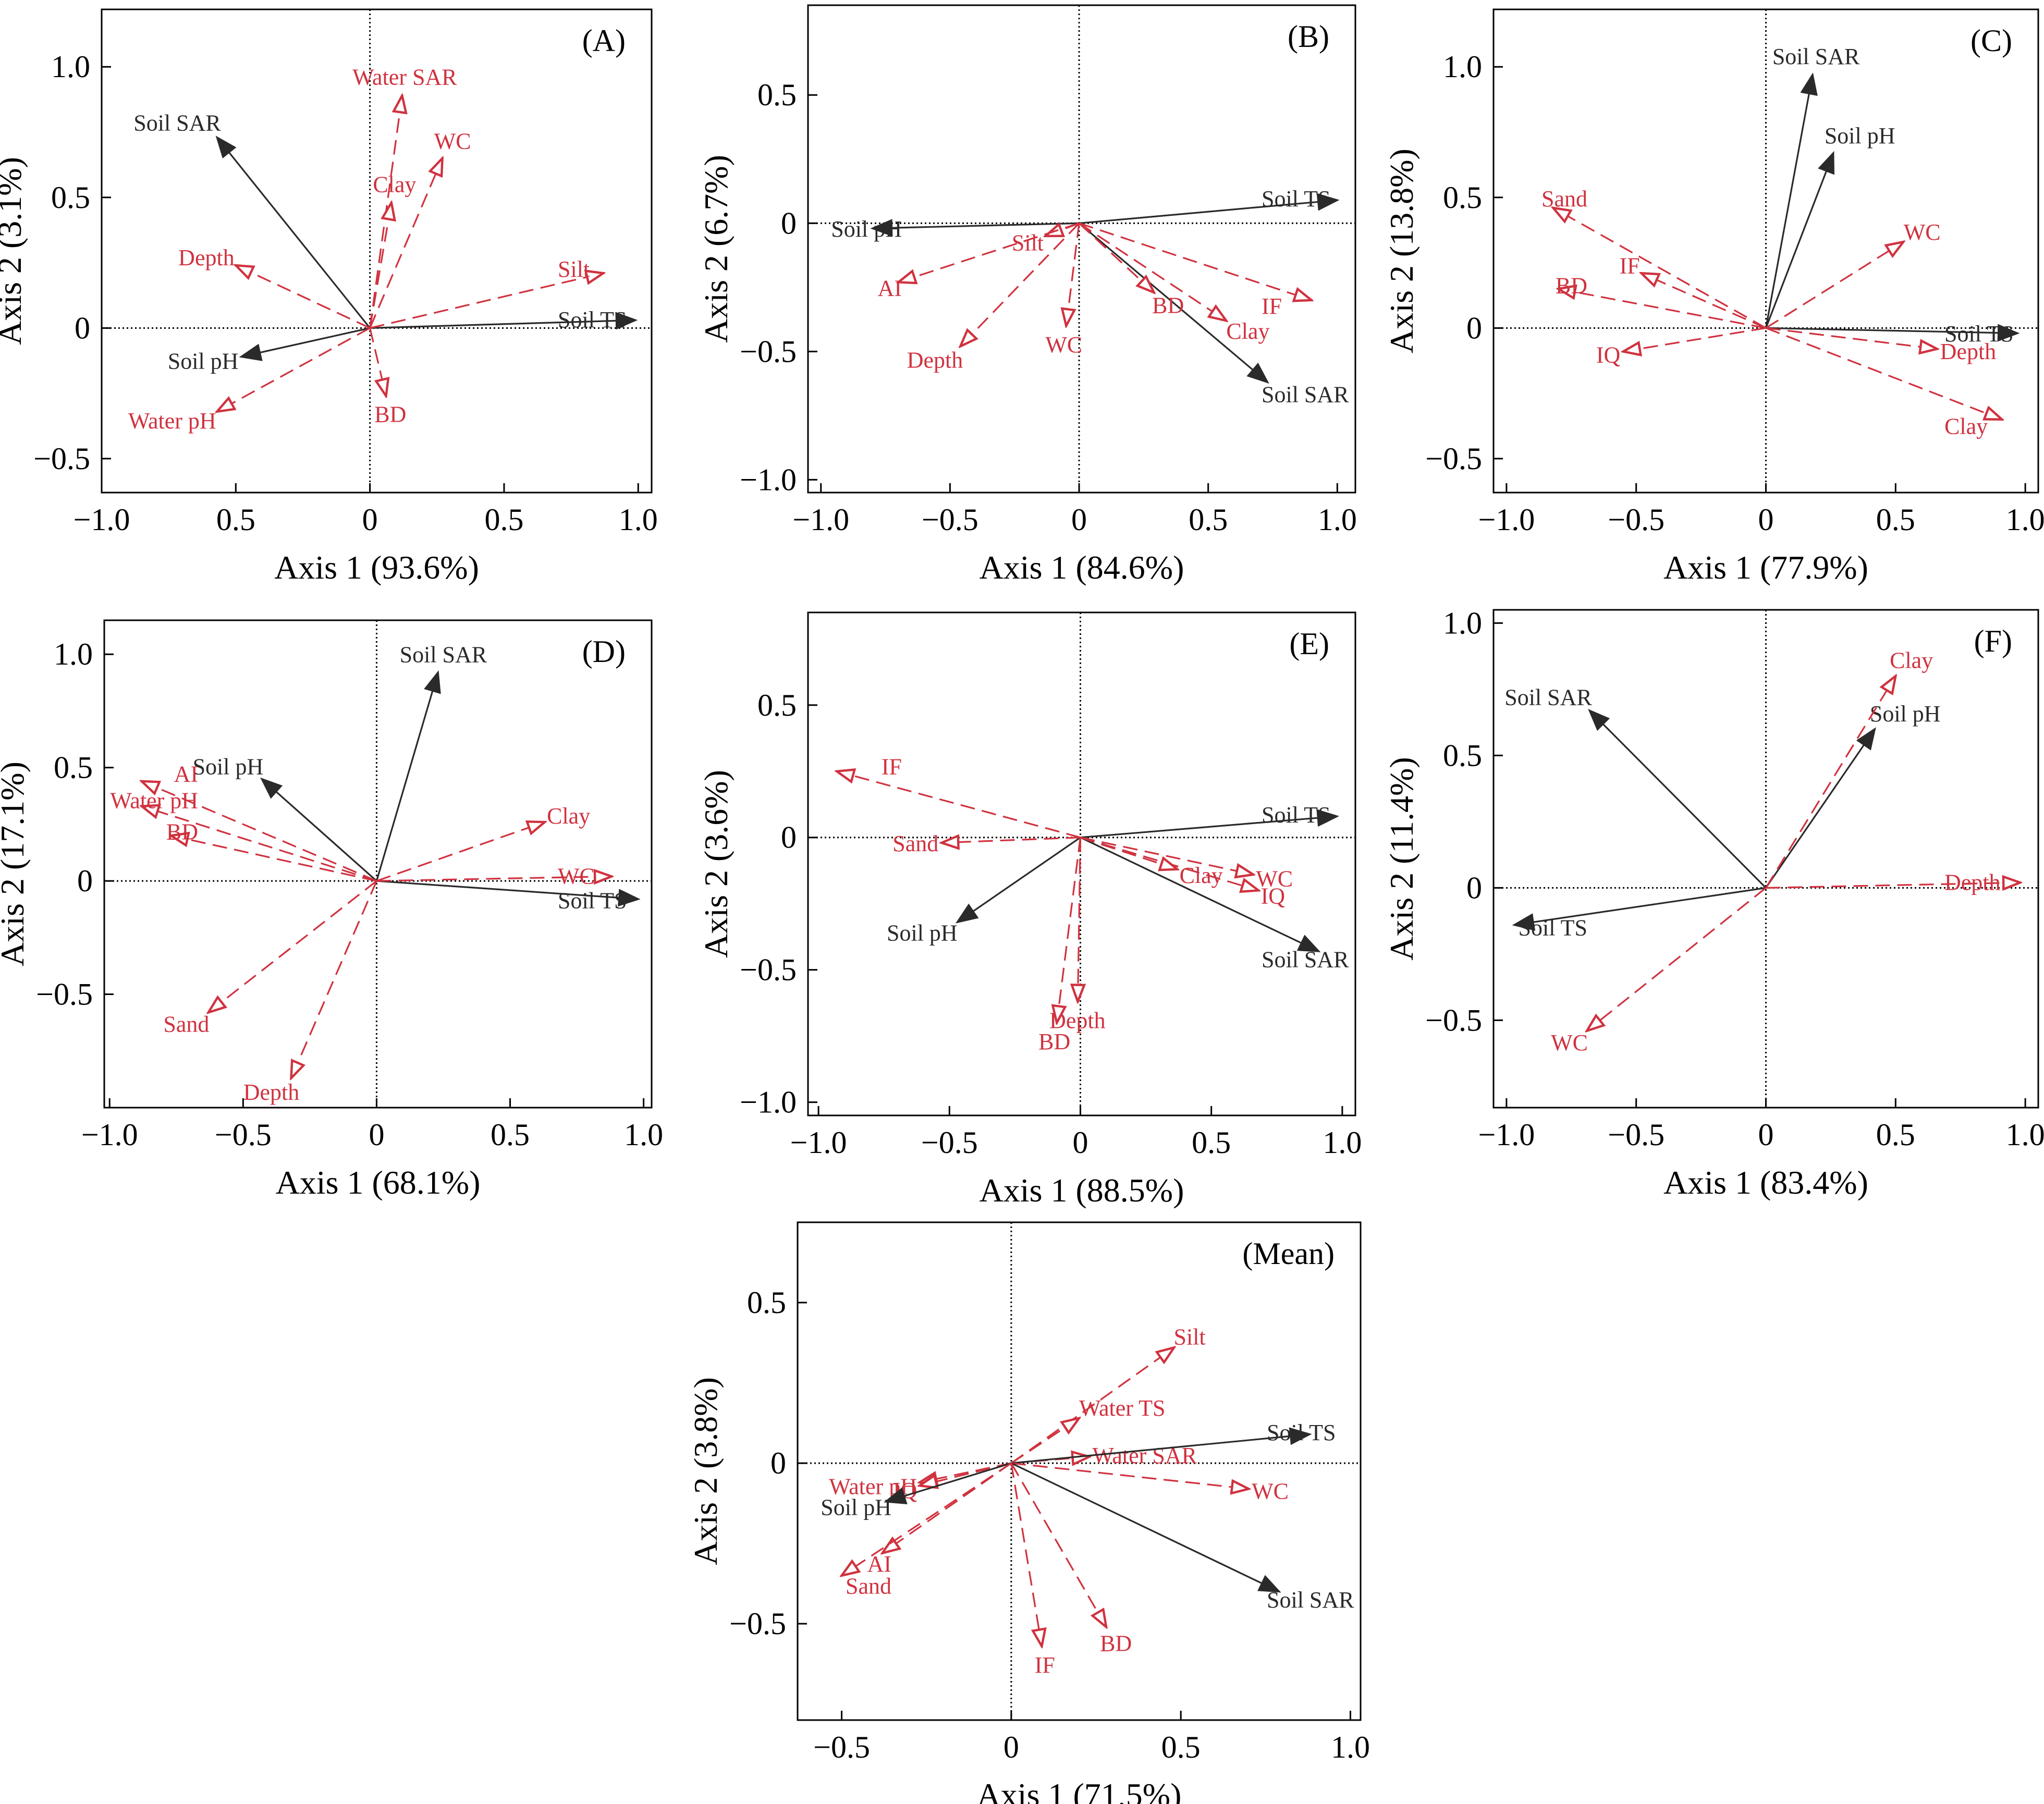 The width and height of the screenshot is (2044, 1804). What do you see at coordinates (1609, 355) in the screenshot?
I see `vector-label-iq: IQ` at bounding box center [1609, 355].